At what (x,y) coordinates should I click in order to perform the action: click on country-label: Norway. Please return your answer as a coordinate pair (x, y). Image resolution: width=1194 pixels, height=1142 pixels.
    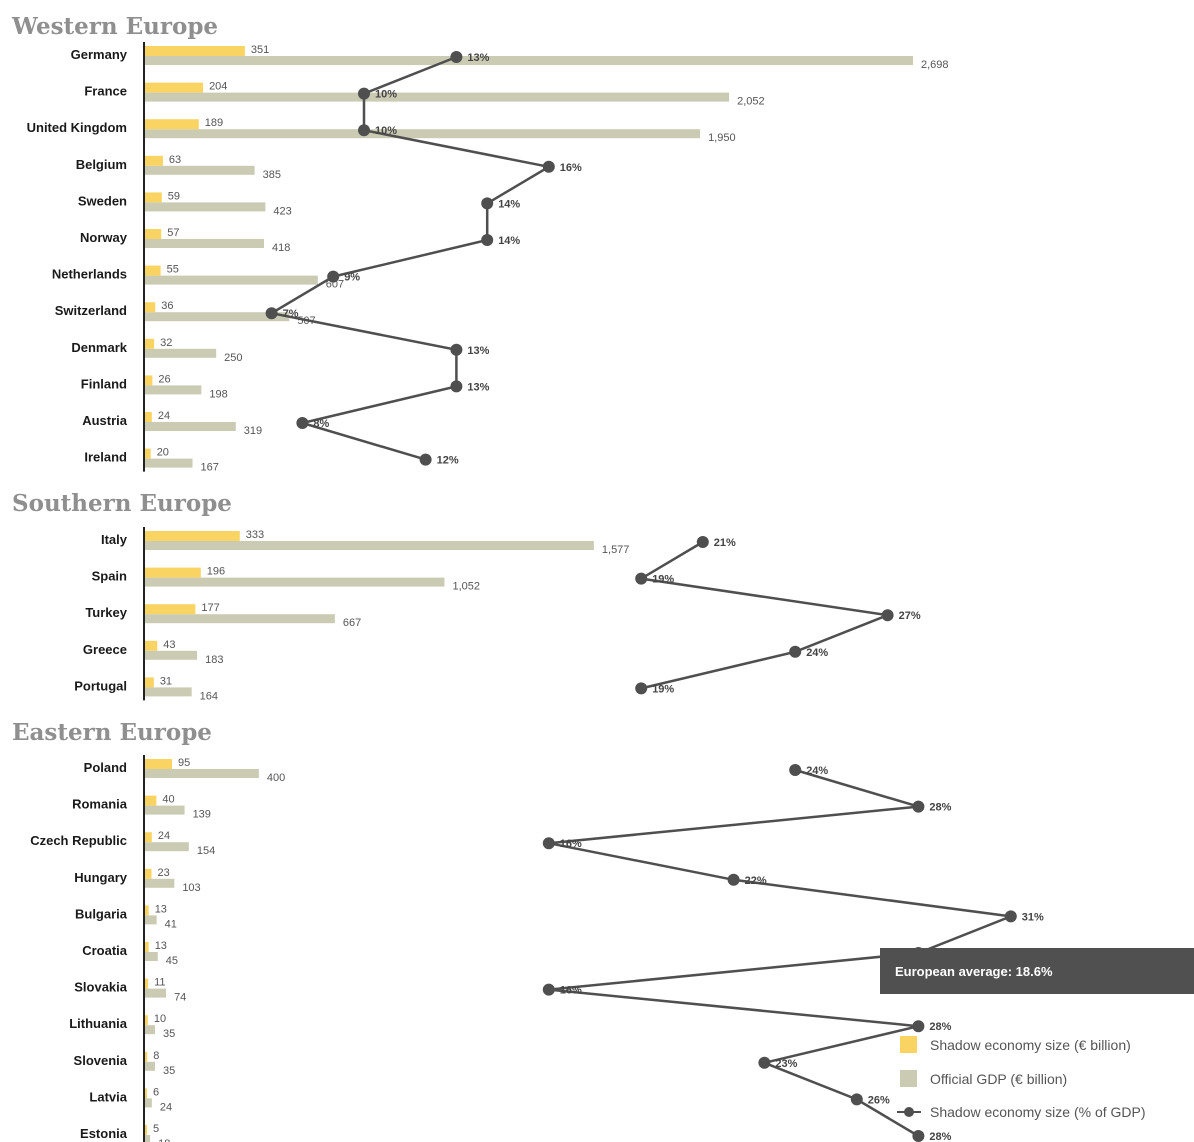
    Looking at the image, I should click on (104, 237).